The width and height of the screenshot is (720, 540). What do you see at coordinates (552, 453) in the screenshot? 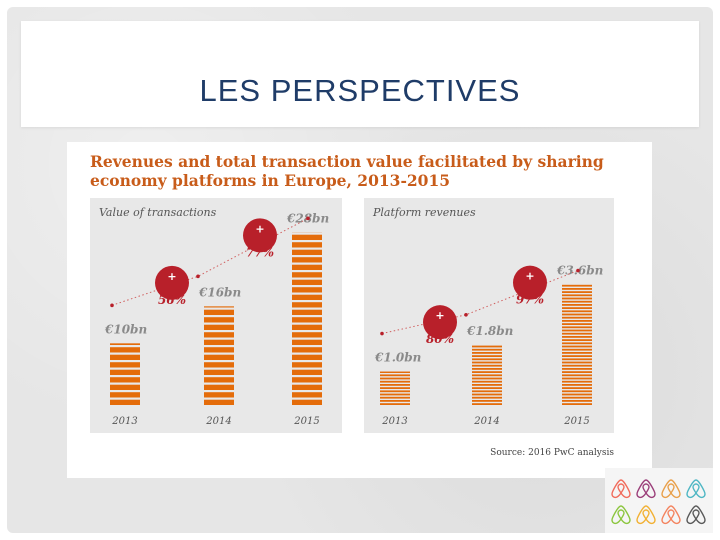
I see `source-note: Source: 2016 PwC analysis` at bounding box center [552, 453].